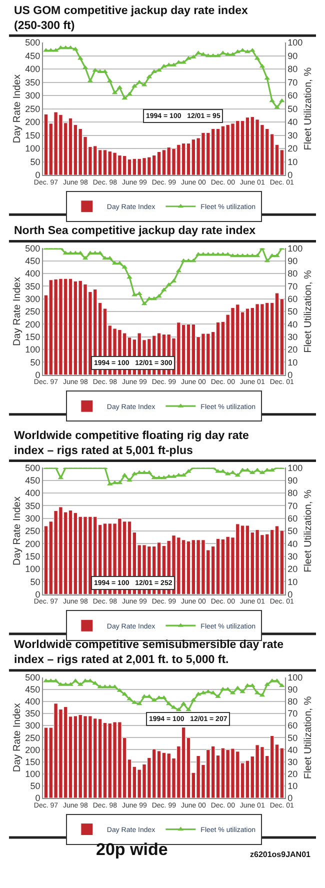 This screenshot has width=325, height=888. What do you see at coordinates (131, 18) in the screenshot?
I see `chart-title: US GOM competitive jackup day rate index (250-300 ft)` at bounding box center [131, 18].